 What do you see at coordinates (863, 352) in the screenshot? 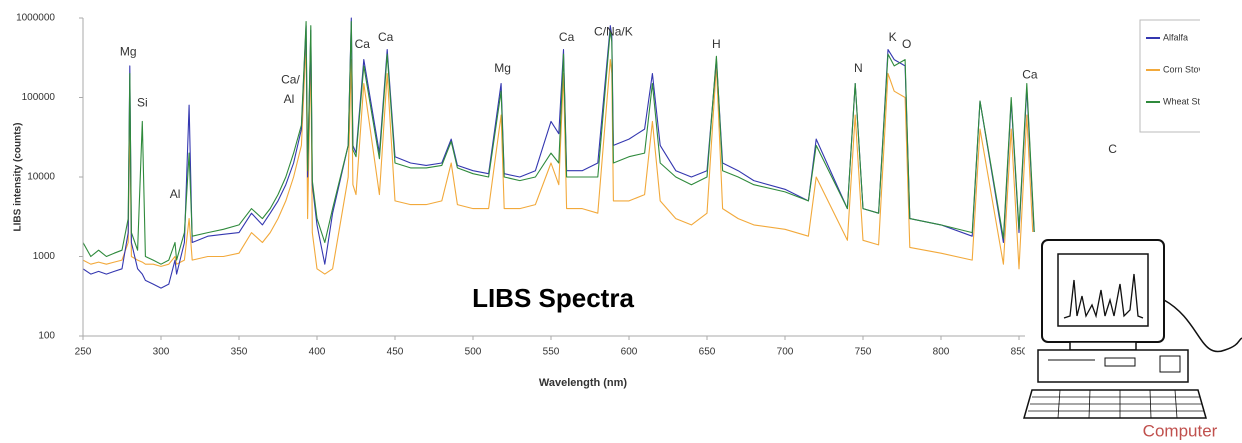
I see `x-tick-label: 750` at bounding box center [863, 352].